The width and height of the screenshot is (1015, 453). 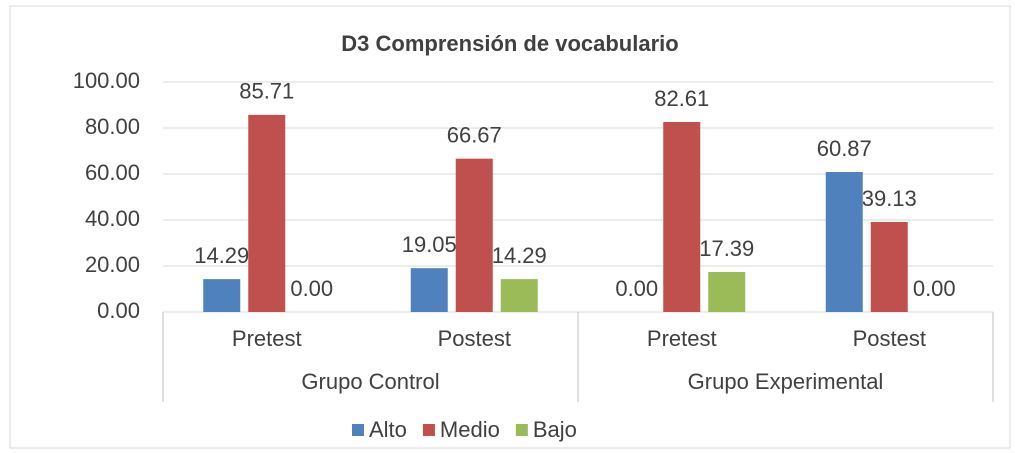 What do you see at coordinates (106, 80) in the screenshot?
I see `y-tick-label: 100.00` at bounding box center [106, 80].